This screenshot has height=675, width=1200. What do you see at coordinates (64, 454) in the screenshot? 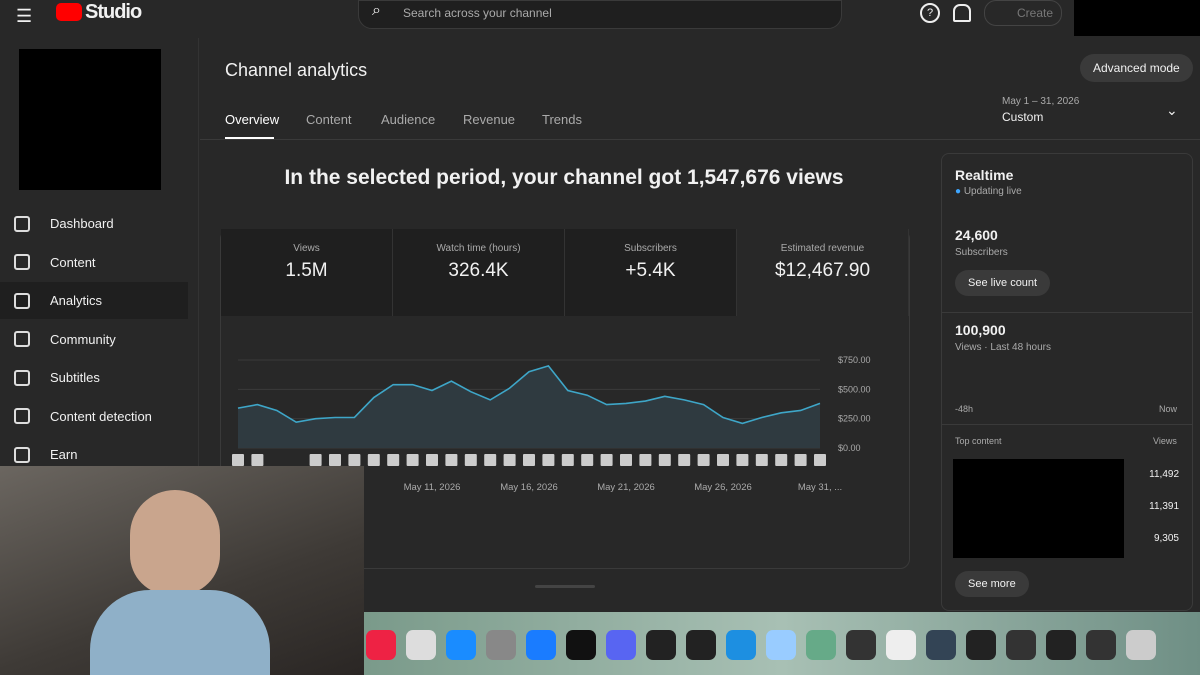
I see `nav-label: Earn` at bounding box center [64, 454].